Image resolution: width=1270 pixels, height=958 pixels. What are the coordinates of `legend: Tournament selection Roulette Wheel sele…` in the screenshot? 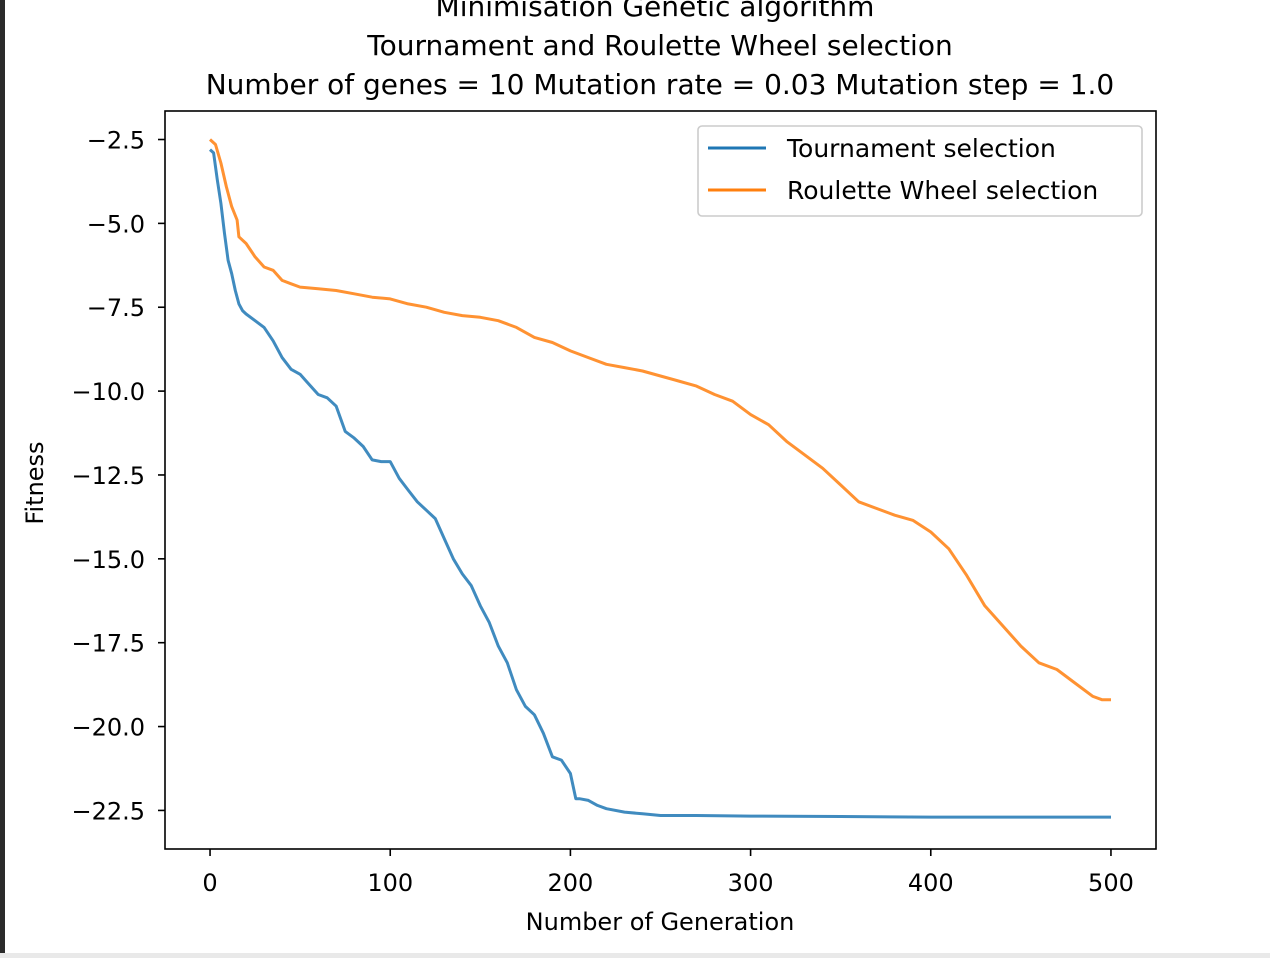 It's located at (920, 171).